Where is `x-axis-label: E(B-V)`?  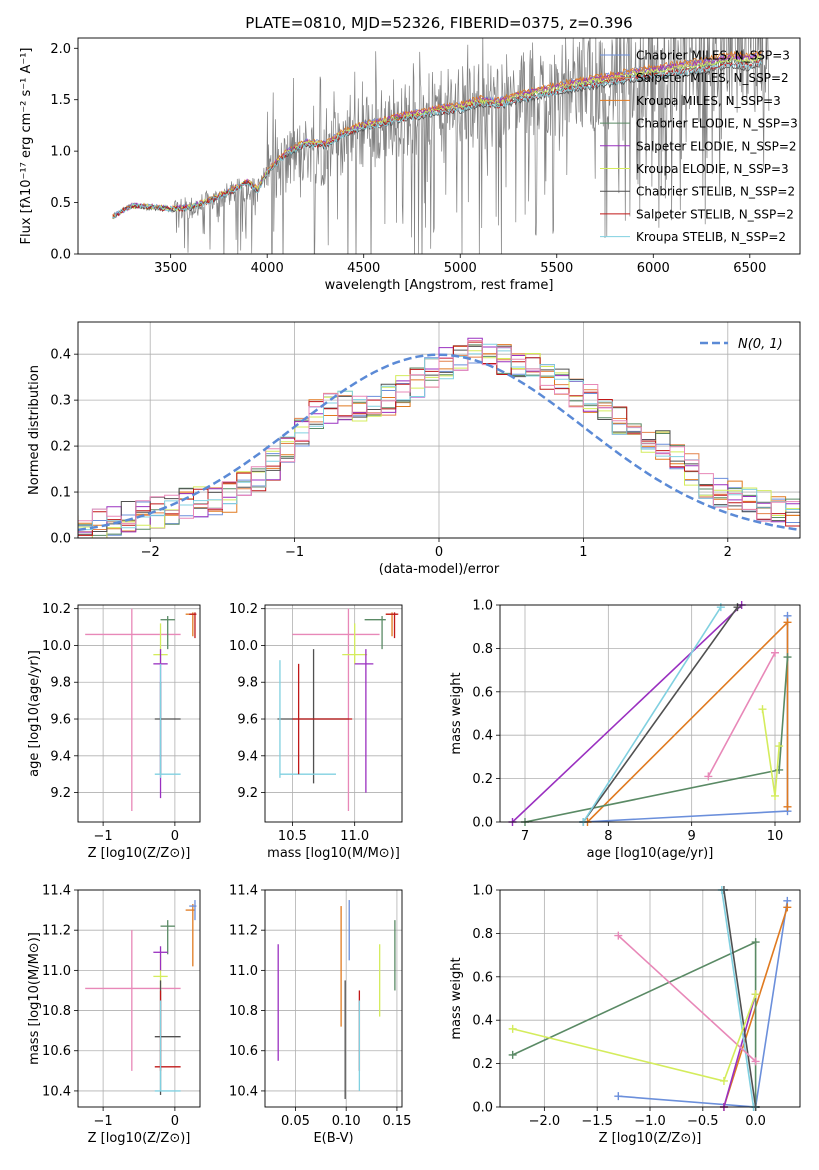
x-axis-label: E(B-V) is located at coordinates (333, 1138).